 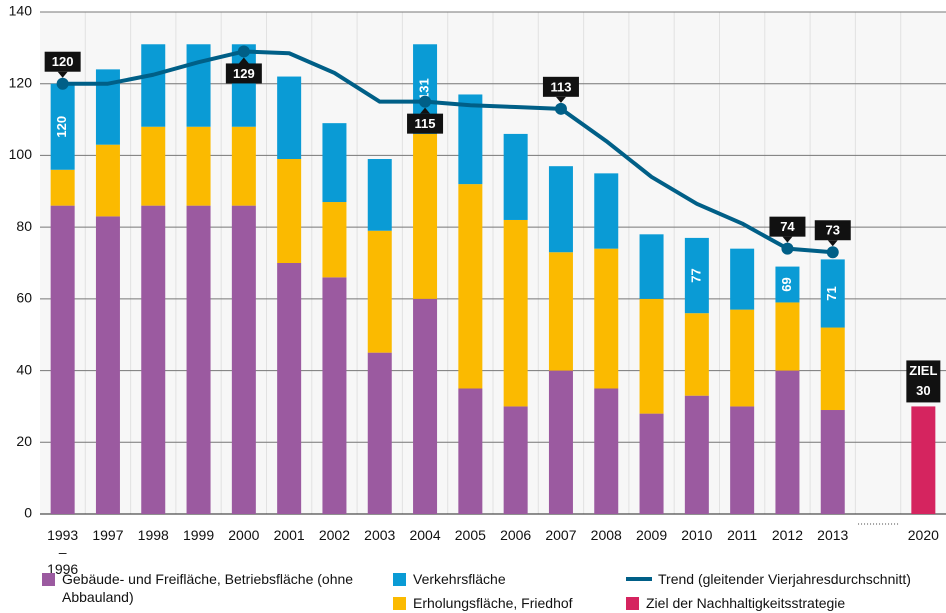 What do you see at coordinates (697, 535) in the screenshot?
I see `x-tick-label: 2010` at bounding box center [697, 535].